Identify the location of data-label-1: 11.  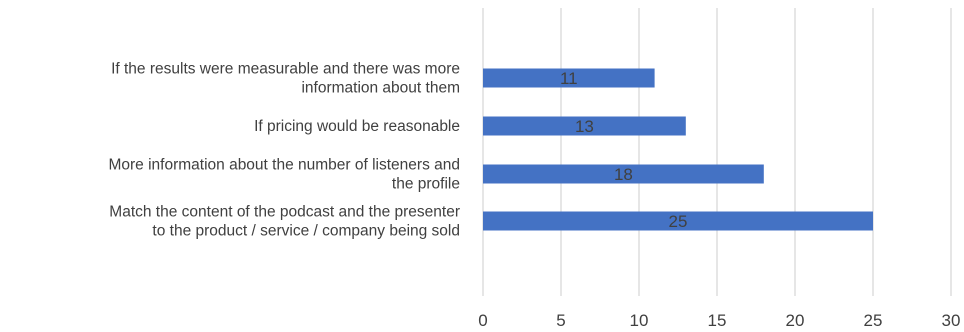
(569, 78).